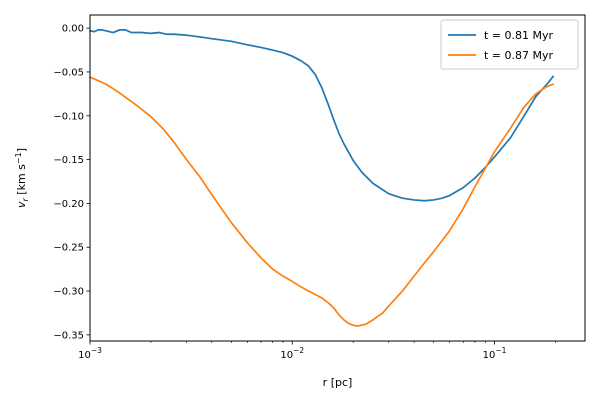 The image size is (600, 400). I want to click on legend: t = 0.81 Myr t = 0.87 Myr, so click(509, 44).